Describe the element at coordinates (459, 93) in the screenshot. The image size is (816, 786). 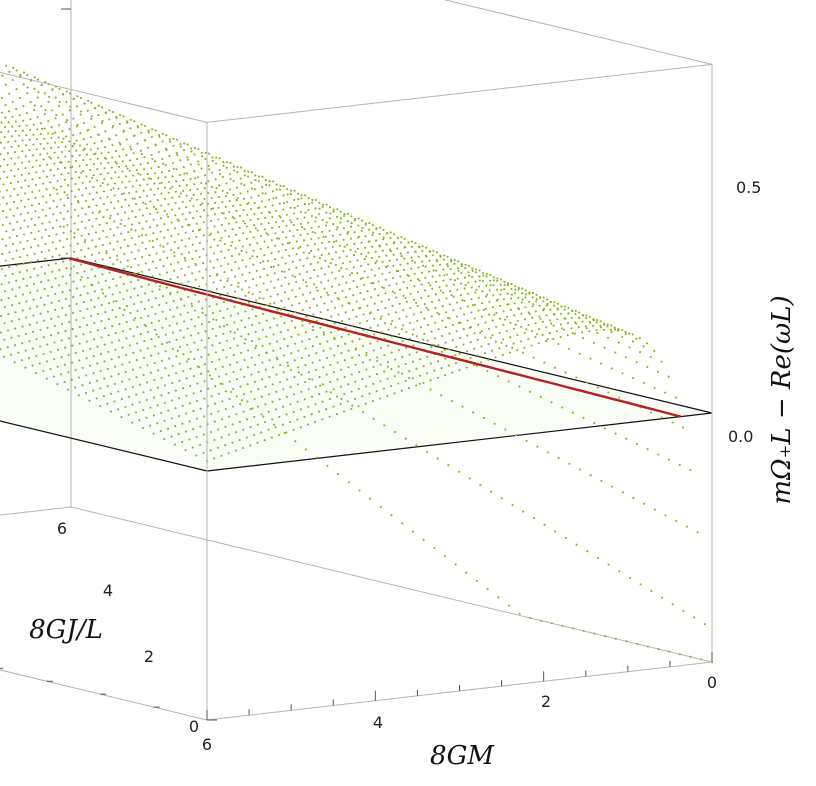
I see `box-edge` at that location.